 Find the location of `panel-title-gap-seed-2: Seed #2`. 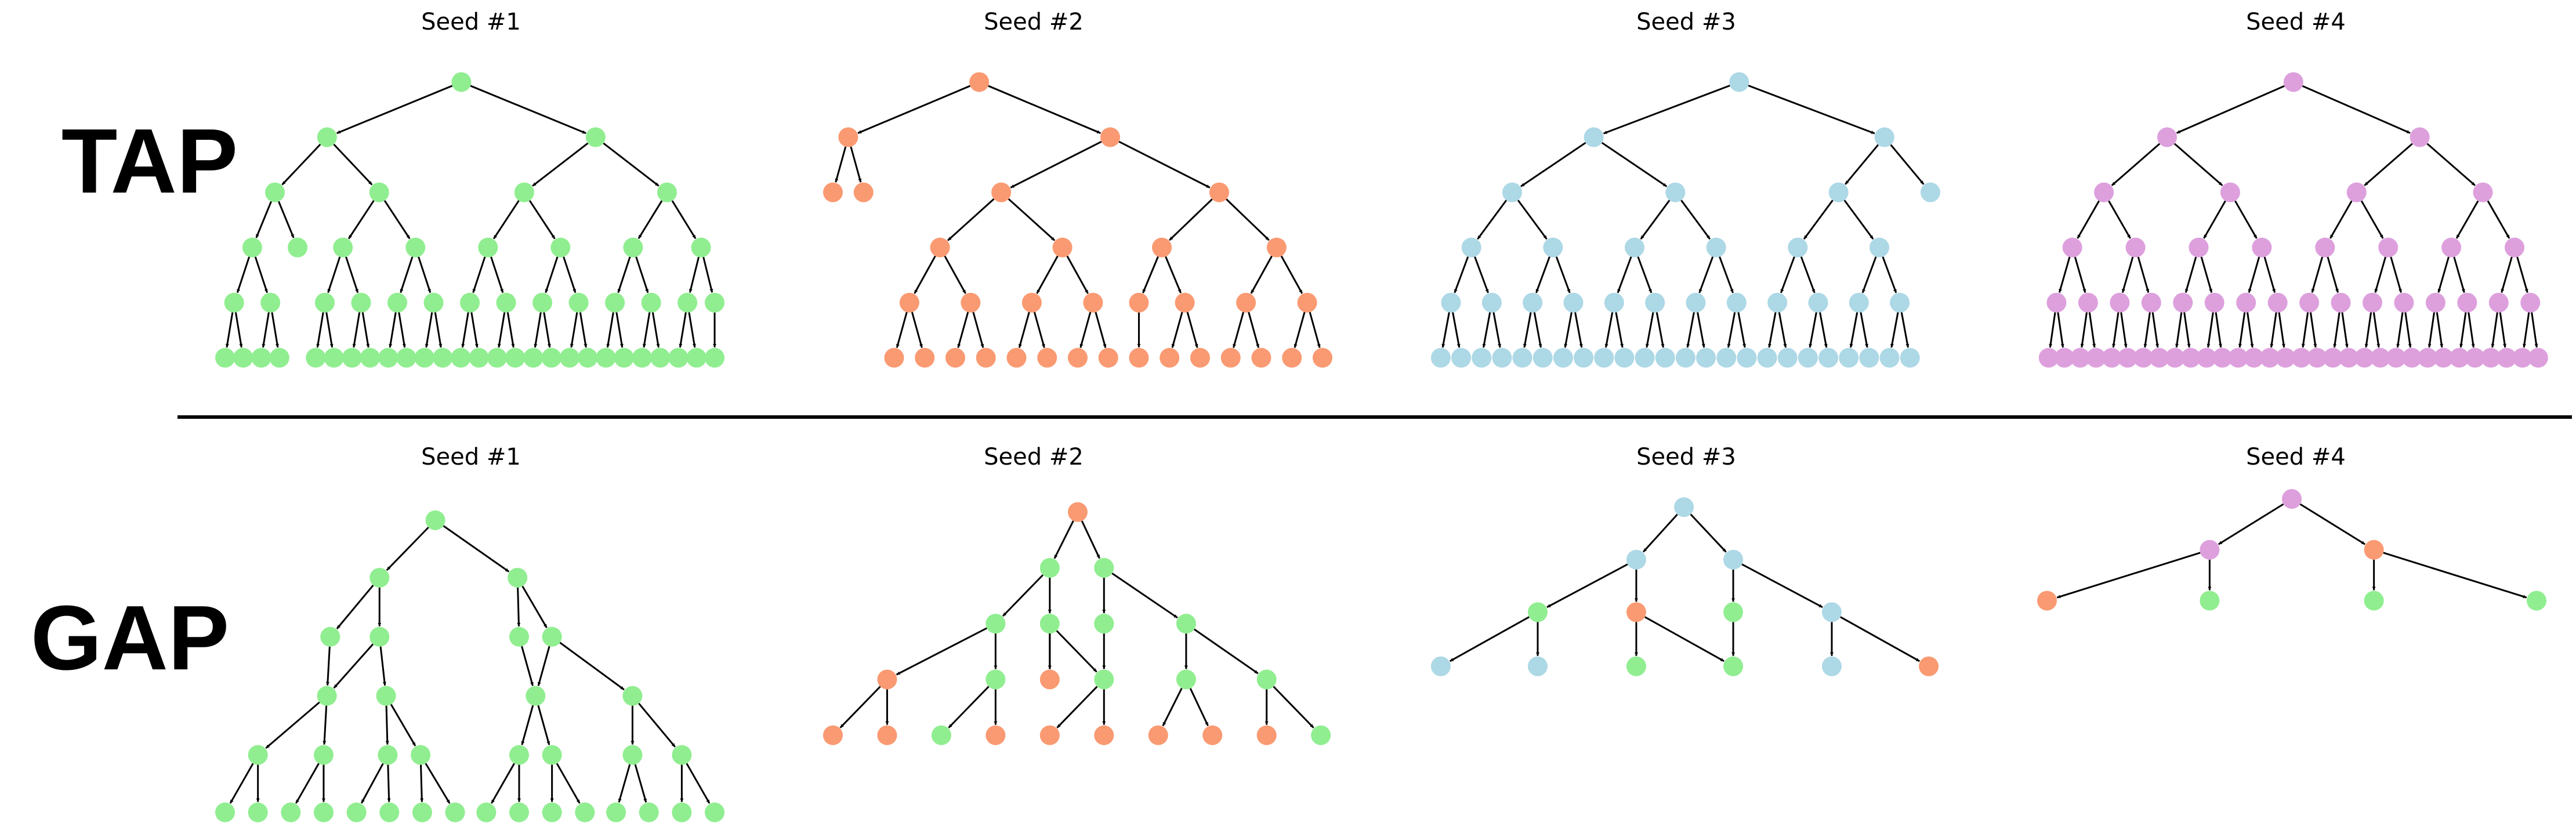

panel-title-gap-seed-2: Seed #2 is located at coordinates (1034, 457).